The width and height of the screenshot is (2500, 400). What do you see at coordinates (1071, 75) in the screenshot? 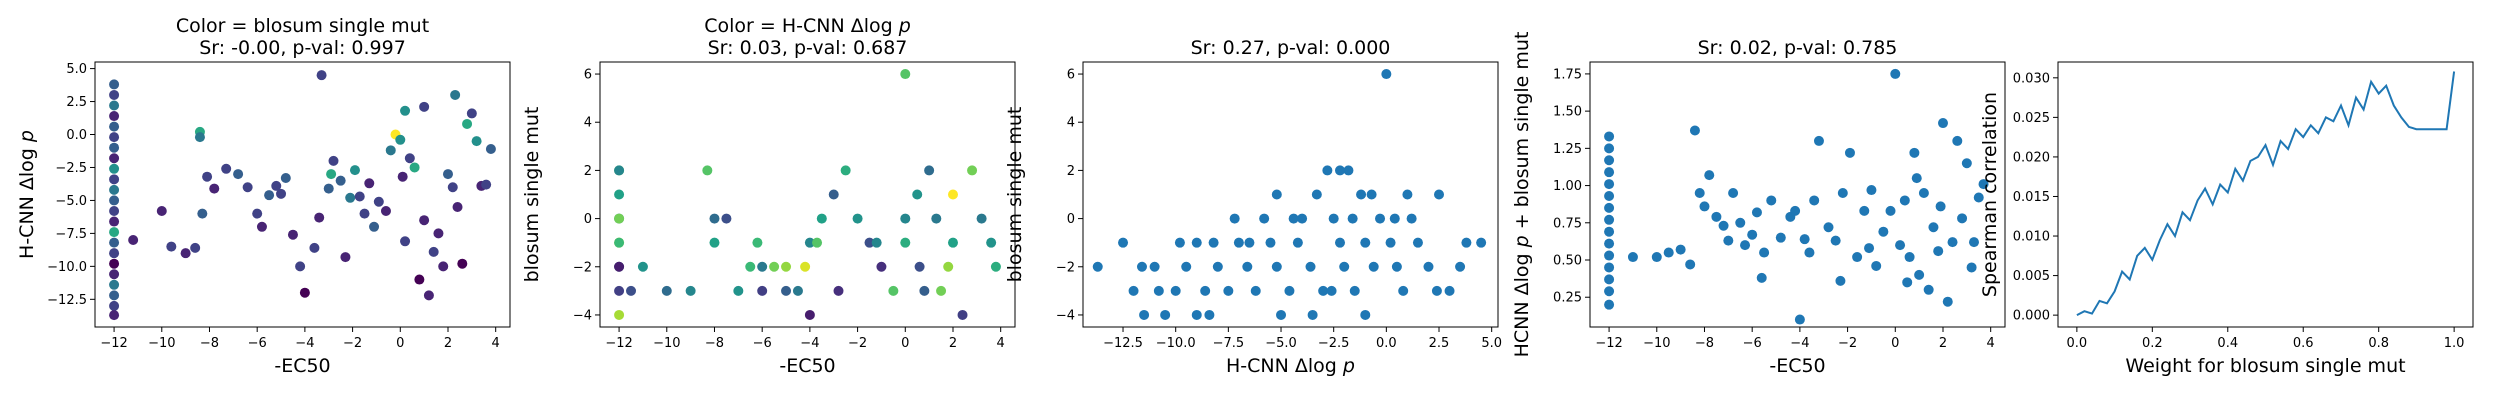
I see `y-tick-label: 6` at bounding box center [1071, 75].